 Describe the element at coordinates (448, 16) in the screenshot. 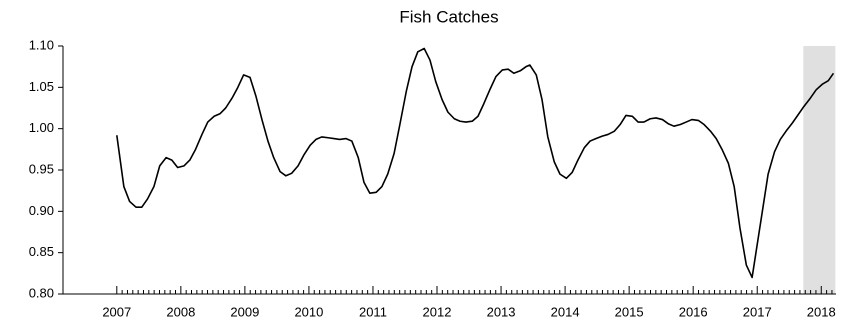

I see `chart-title: Fish Catches` at that location.